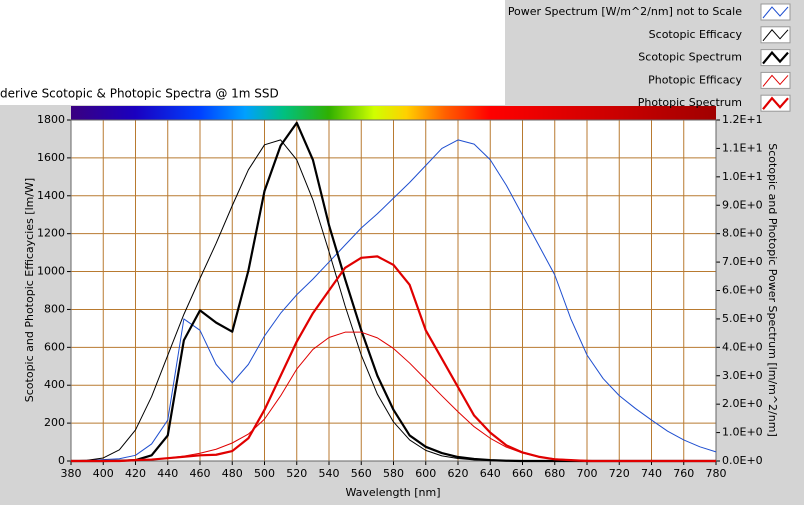  I want to click on legend-label: Photopic Spectrum, so click(690, 102).